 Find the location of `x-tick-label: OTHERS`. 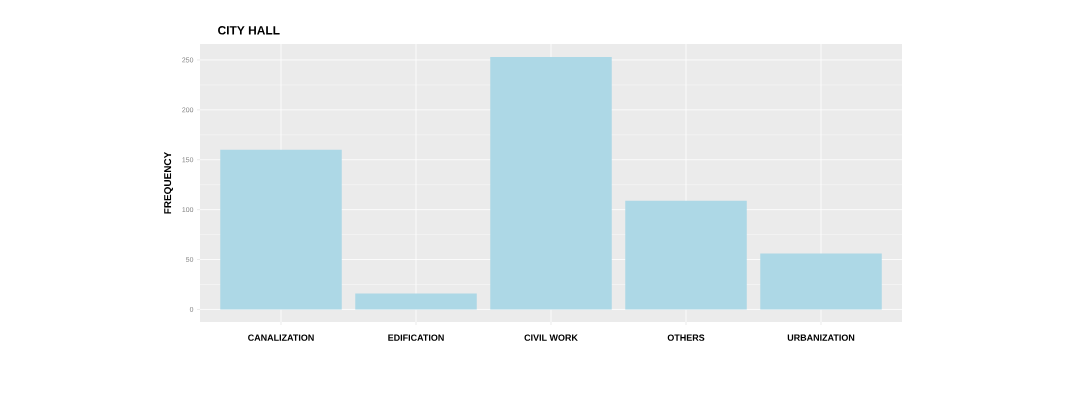

x-tick-label: OTHERS is located at coordinates (686, 337).